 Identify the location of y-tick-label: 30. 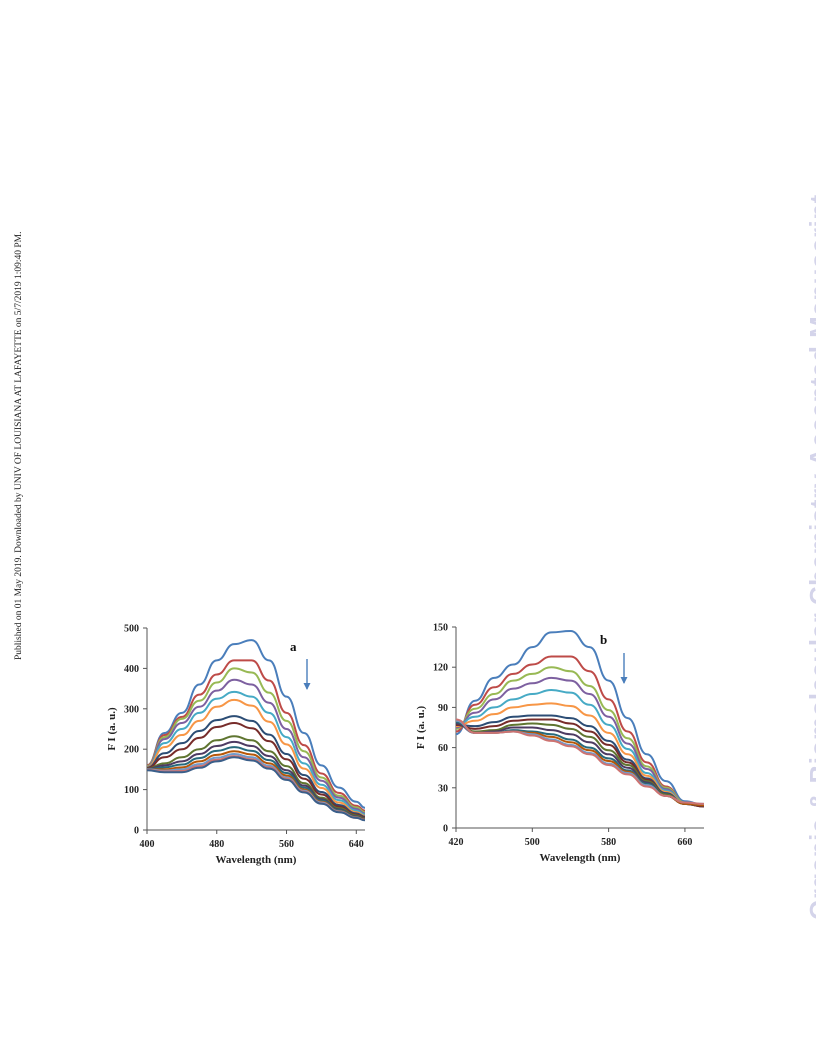
(443, 788).